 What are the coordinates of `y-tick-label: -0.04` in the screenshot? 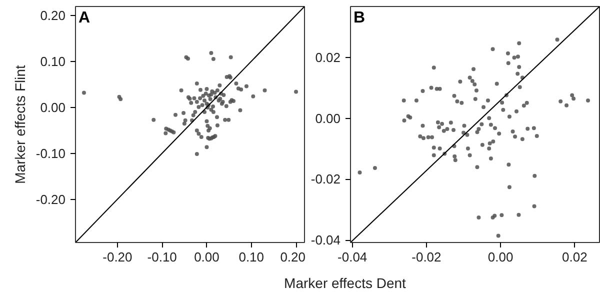 It's located at (325, 240).